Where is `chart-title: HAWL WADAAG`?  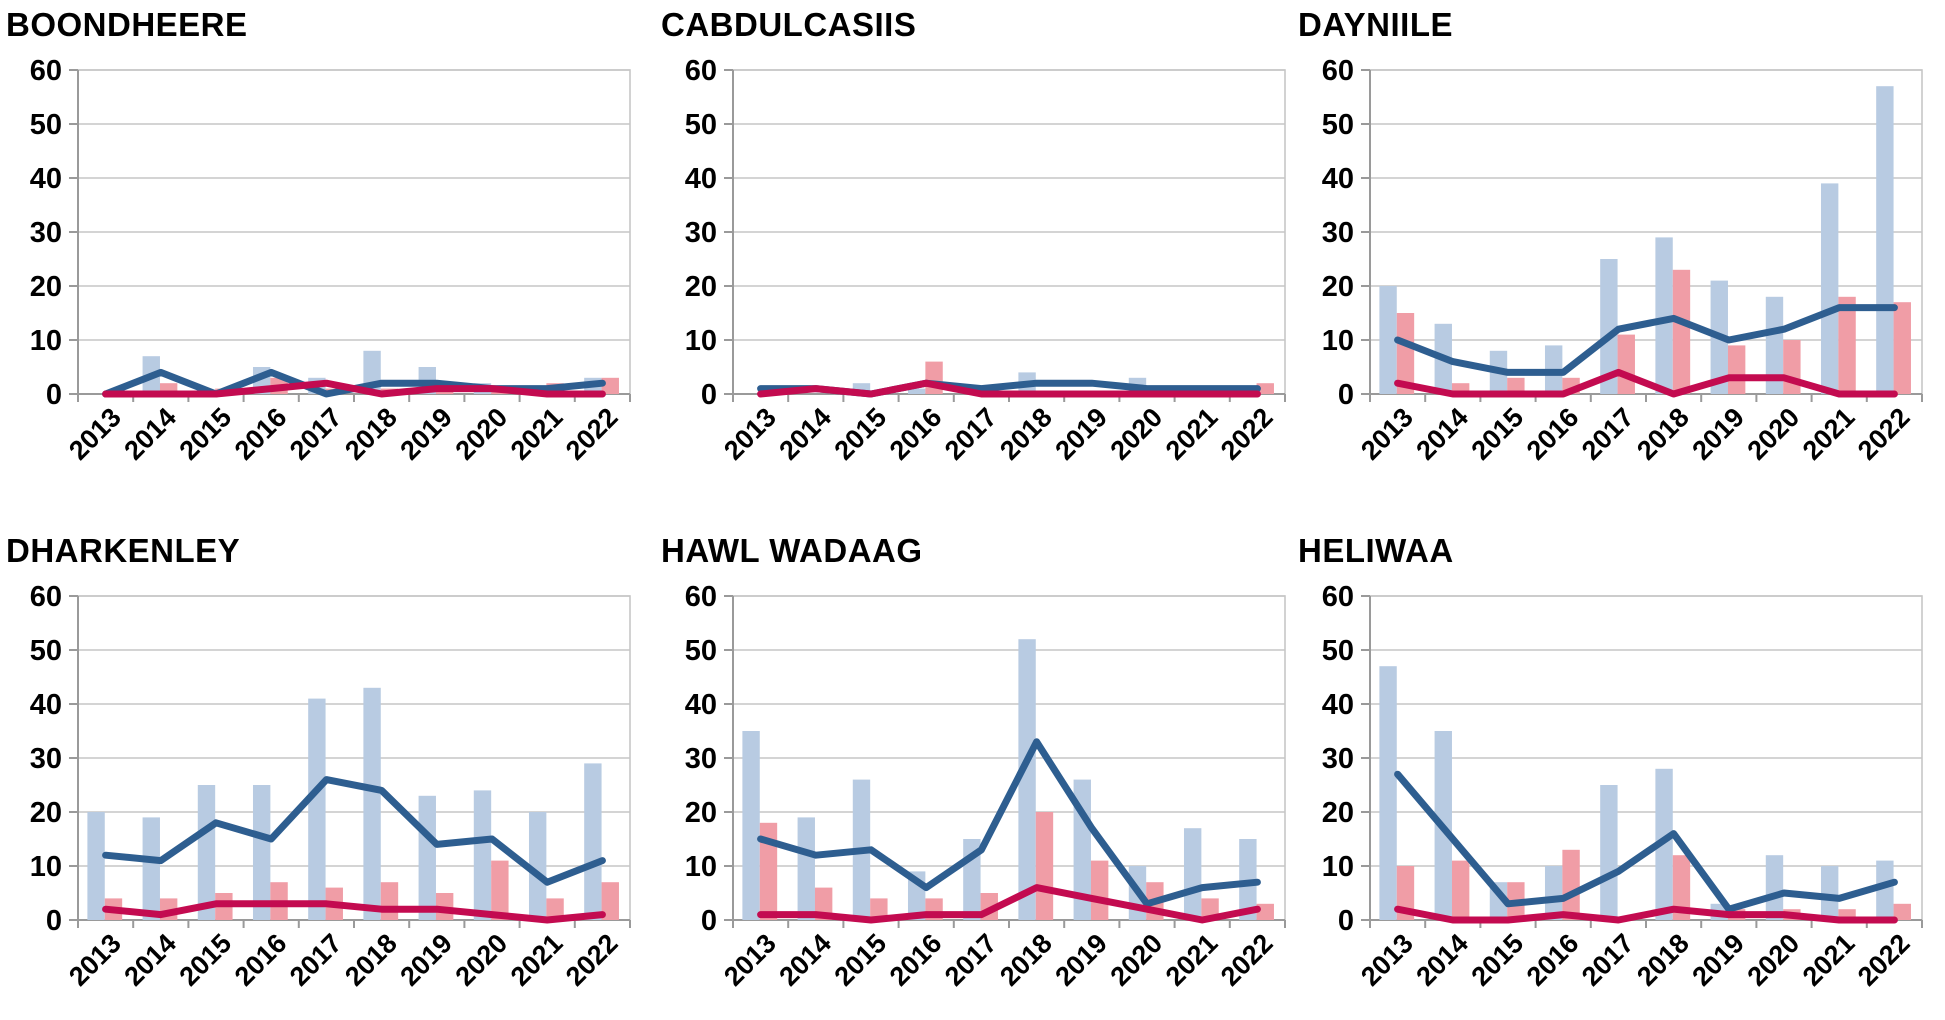
chart-title: HAWL WADAAG is located at coordinates (792, 550).